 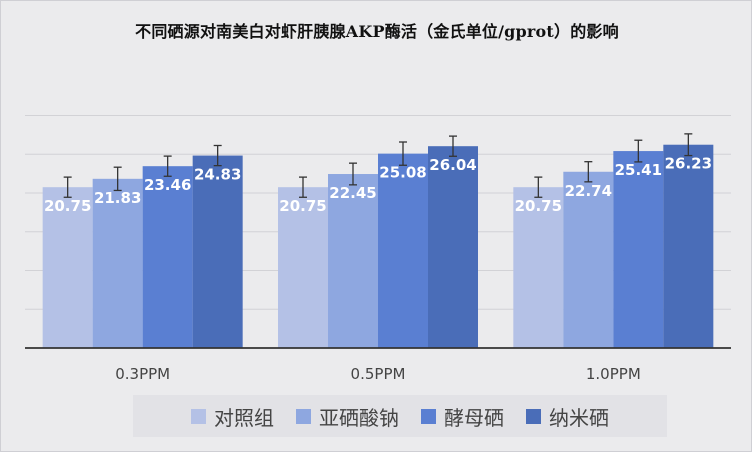 I want to click on legend-item: 纳米硒, so click(x=567, y=416).